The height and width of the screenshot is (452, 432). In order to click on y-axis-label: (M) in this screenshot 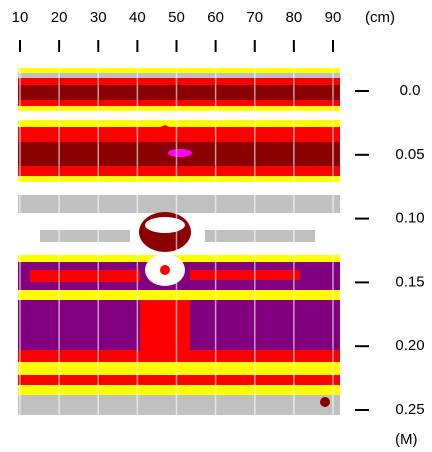, I will do `click(406, 439)`.